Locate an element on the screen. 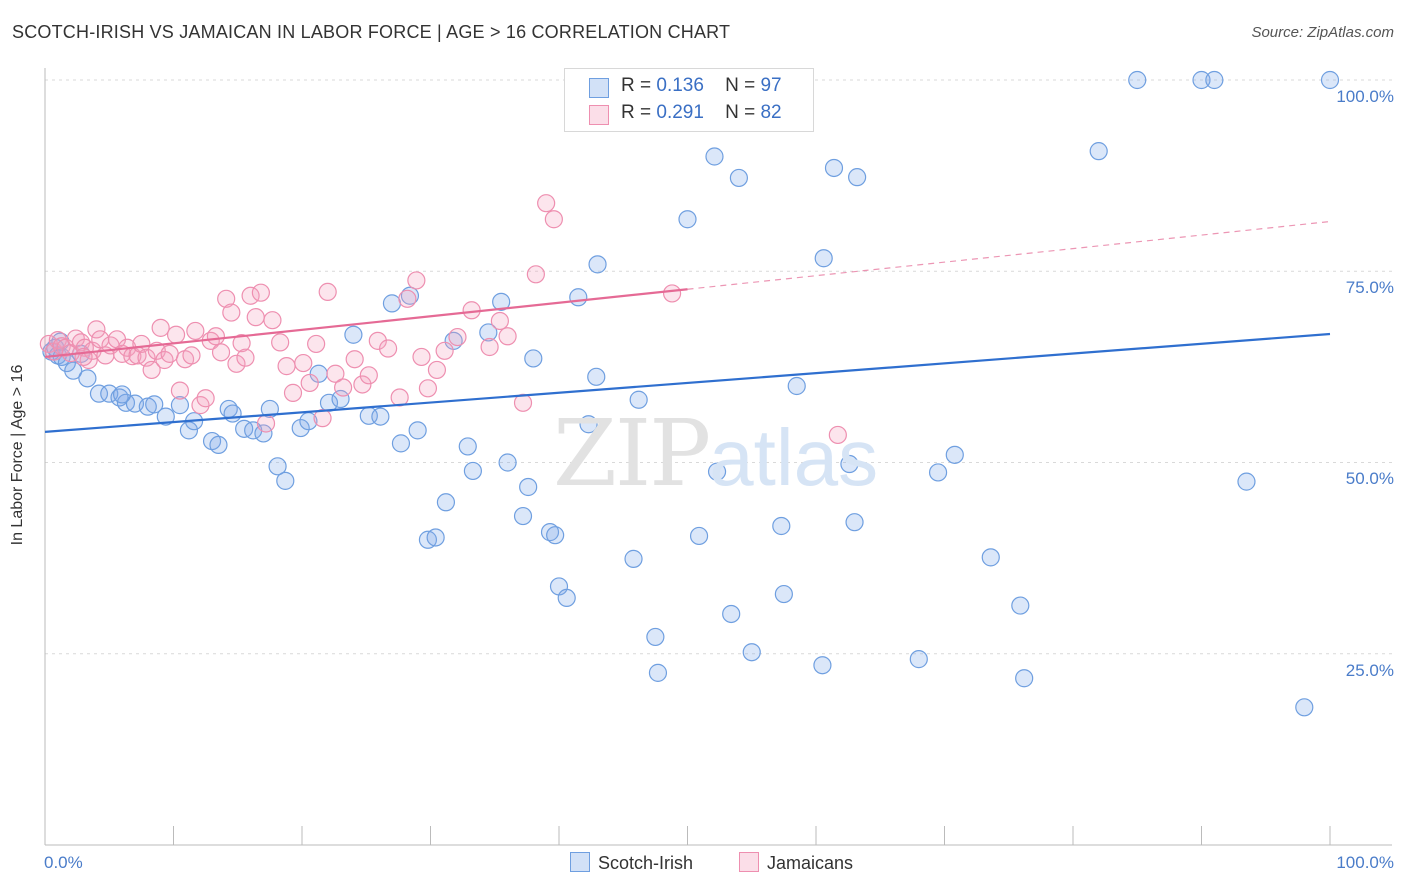 The height and width of the screenshot is (892, 1406). scotch-irish-swatch is located at coordinates (599, 88).